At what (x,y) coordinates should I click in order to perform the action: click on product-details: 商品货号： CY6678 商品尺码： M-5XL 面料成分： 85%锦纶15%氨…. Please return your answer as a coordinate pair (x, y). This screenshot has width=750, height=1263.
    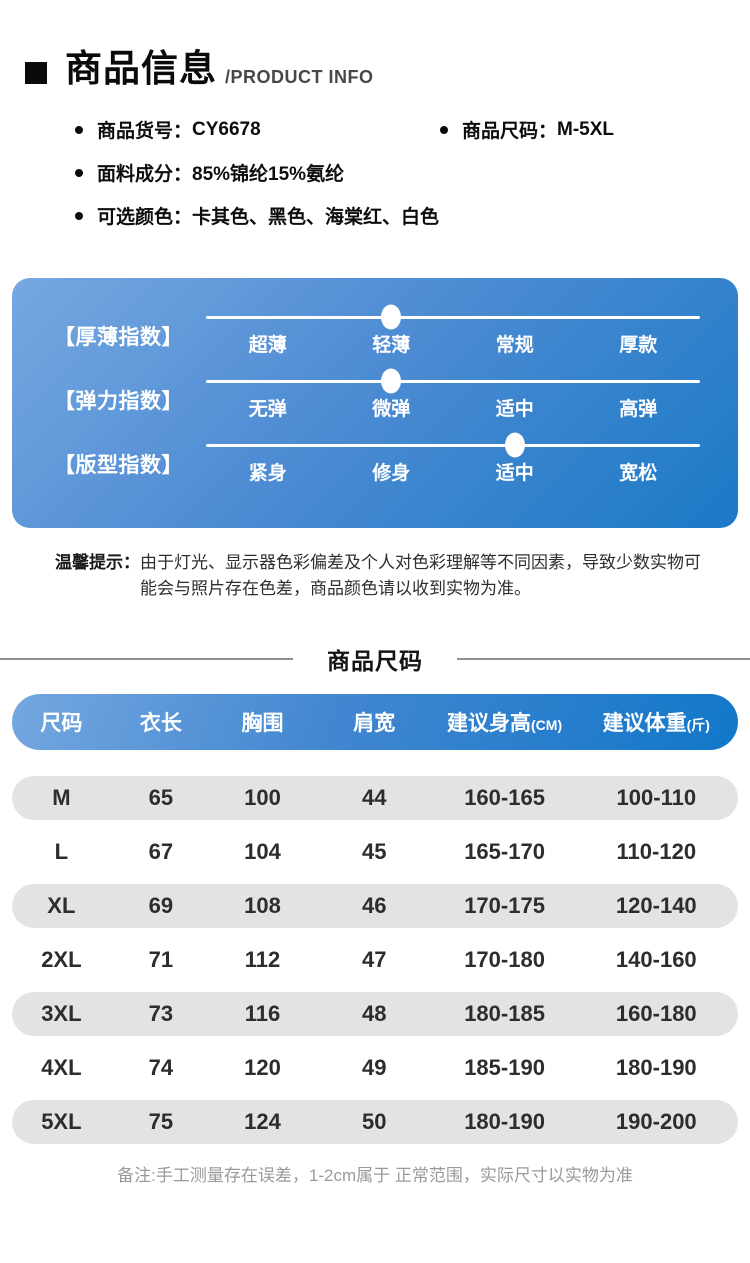
    Looking at the image, I should click on (412, 172).